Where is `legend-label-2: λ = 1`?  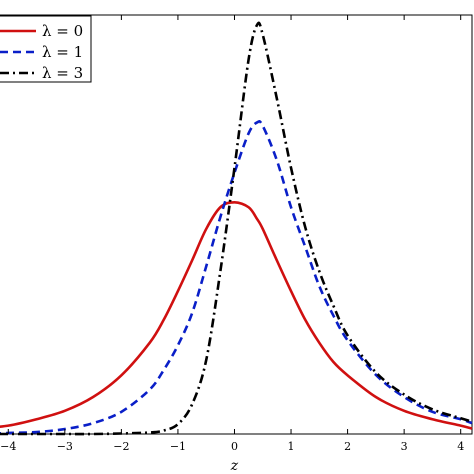
legend-label-2: λ = 1 is located at coordinates (62, 52).